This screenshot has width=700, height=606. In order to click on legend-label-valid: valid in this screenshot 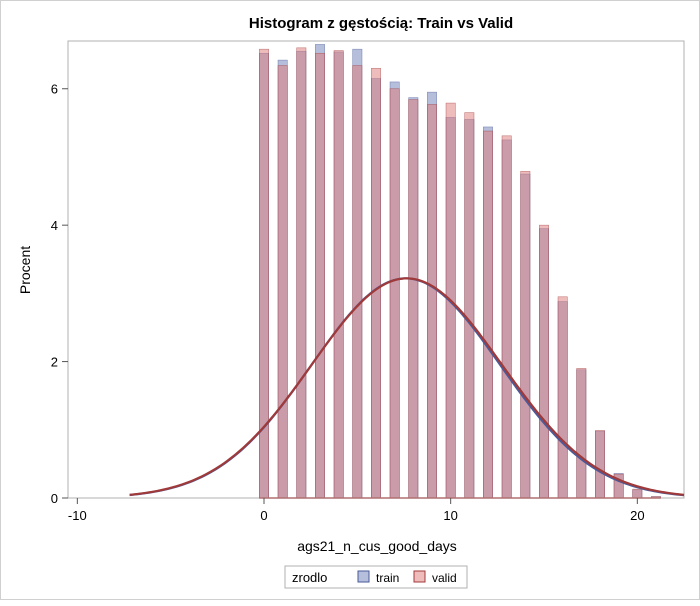, I will do `click(444, 578)`.